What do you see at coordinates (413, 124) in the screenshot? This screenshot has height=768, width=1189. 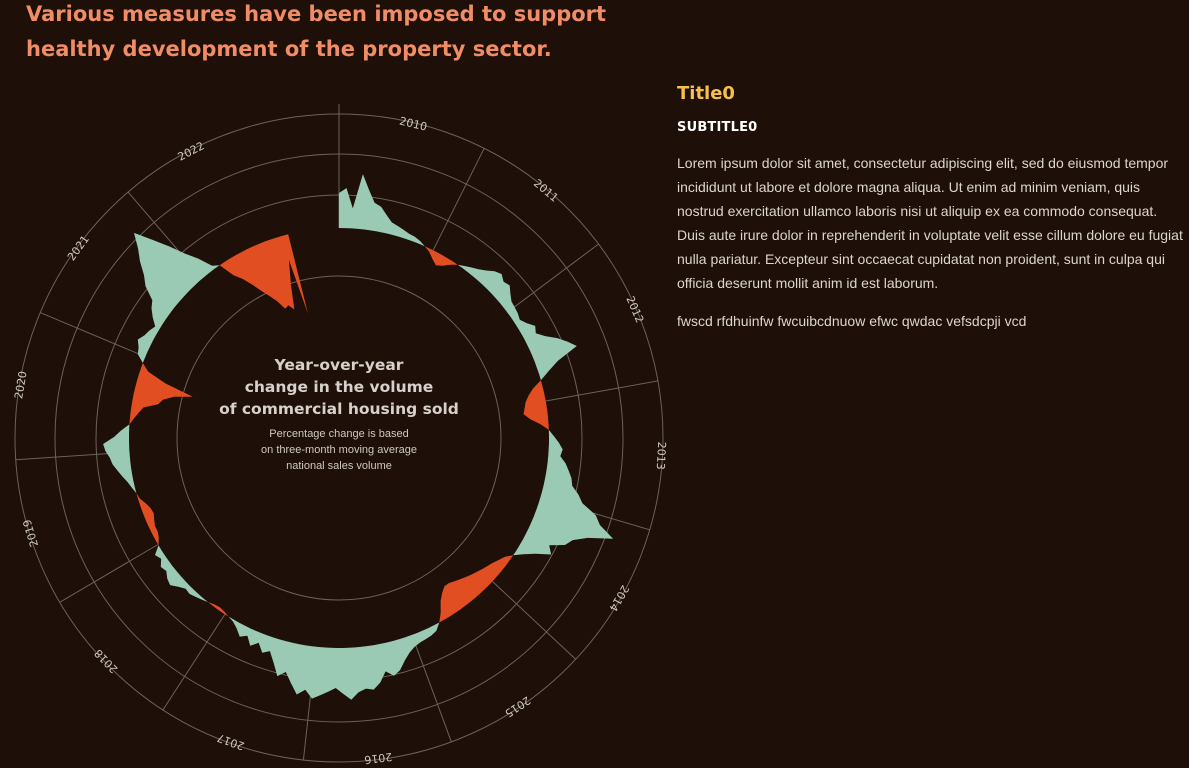 I see `year-label: 2010` at bounding box center [413, 124].